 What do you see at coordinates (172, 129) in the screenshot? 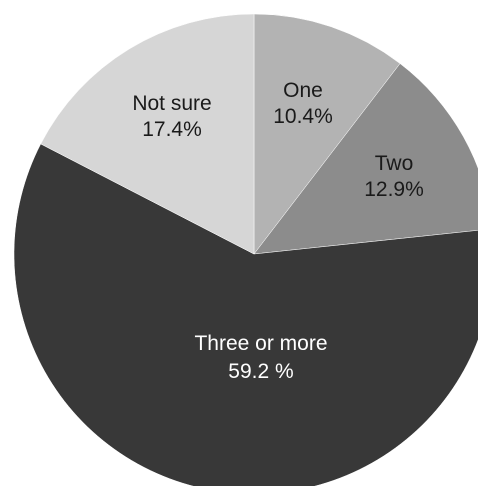
I see `slice-value-label: 17.4%` at bounding box center [172, 129].